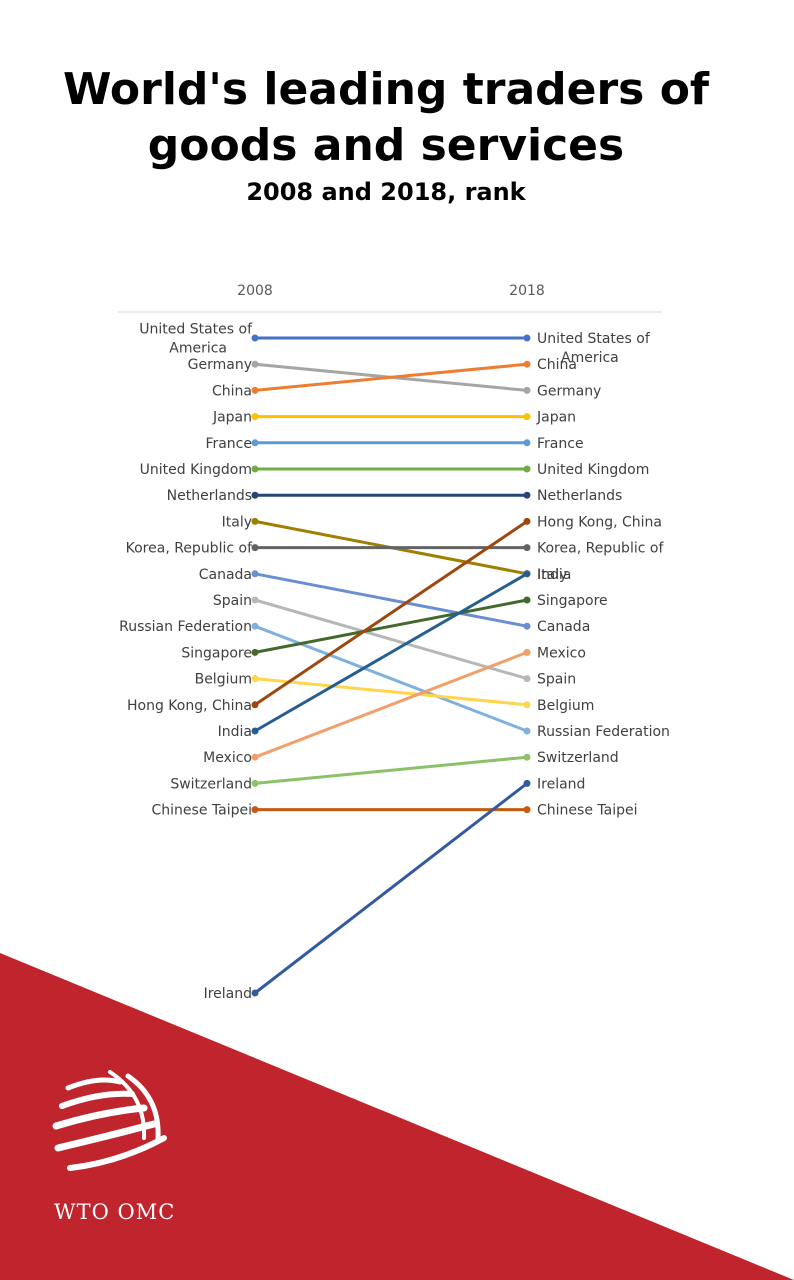 This screenshot has height=1280, width=794. What do you see at coordinates (209, 496) in the screenshot?
I see `label-2008: Netherlands` at bounding box center [209, 496].